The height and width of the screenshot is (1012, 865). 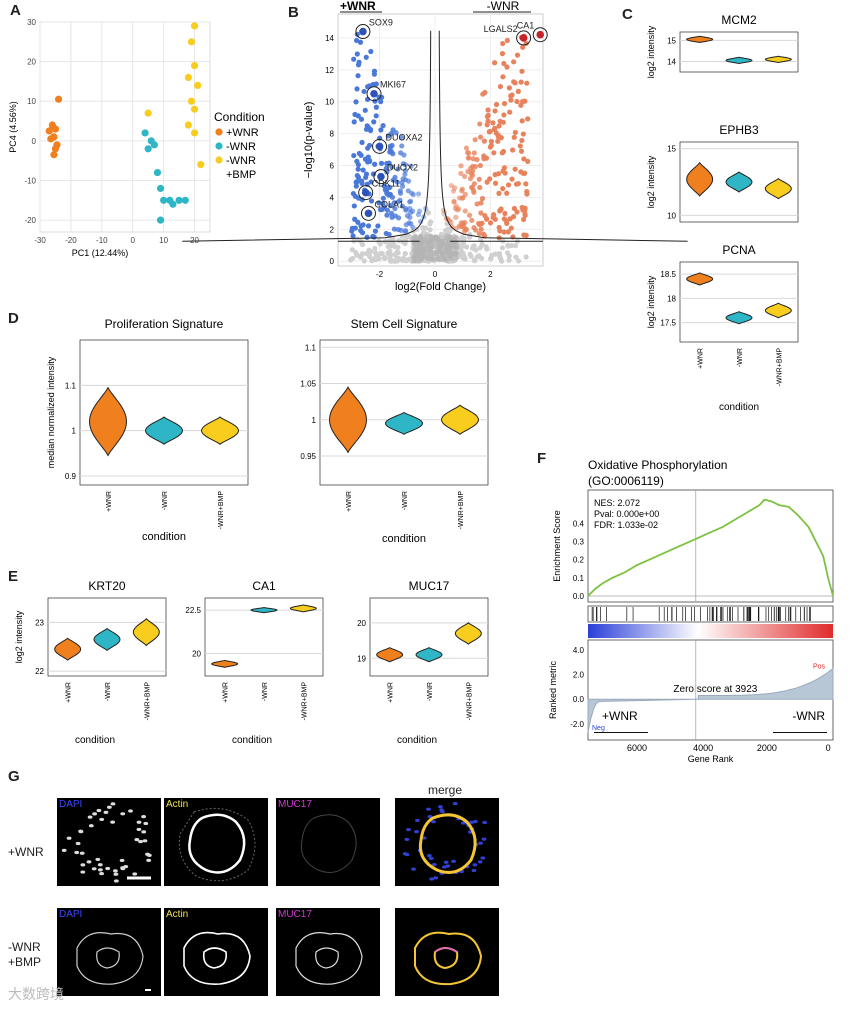 I want to click on channel-label: MUC17, so click(x=295, y=804).